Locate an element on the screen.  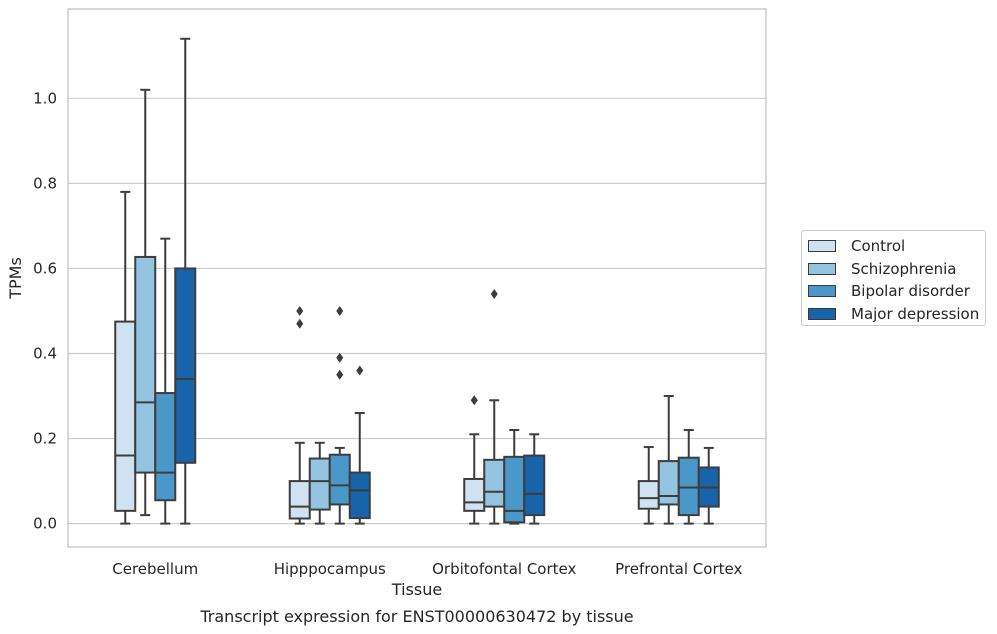
x-axis-label: Tissue is located at coordinates (416, 589).